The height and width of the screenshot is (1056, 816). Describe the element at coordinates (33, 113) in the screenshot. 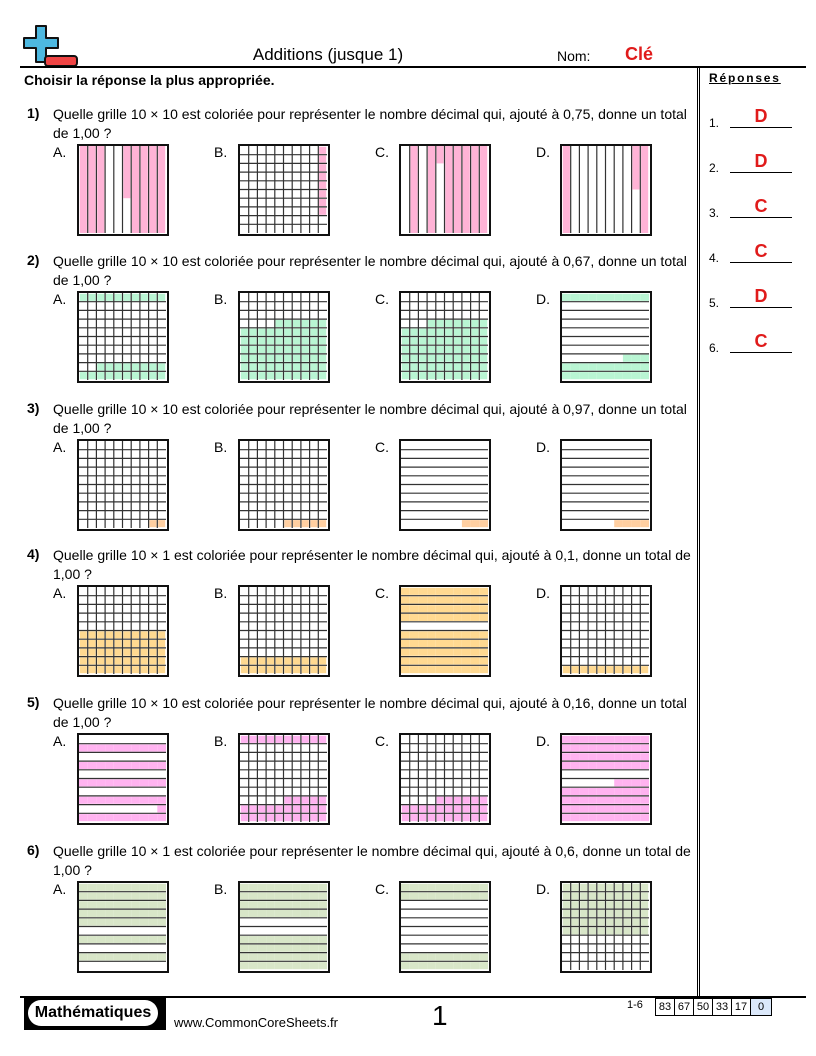

I see `question-number: 1)` at that location.